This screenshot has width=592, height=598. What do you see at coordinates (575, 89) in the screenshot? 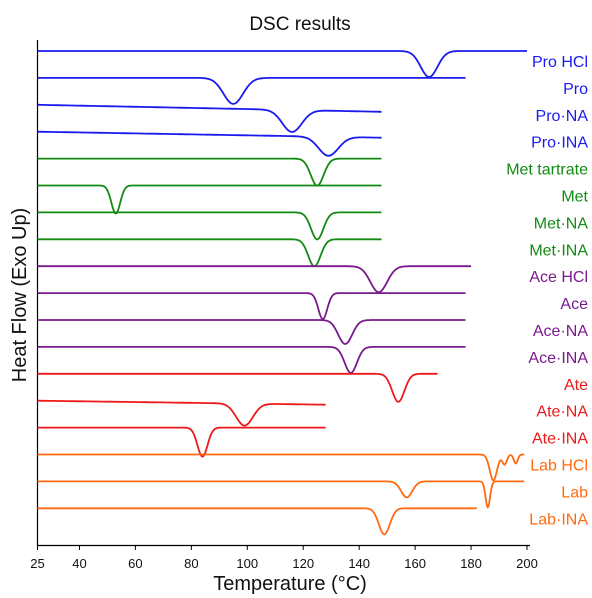
I see `series-label: Pro` at bounding box center [575, 89].